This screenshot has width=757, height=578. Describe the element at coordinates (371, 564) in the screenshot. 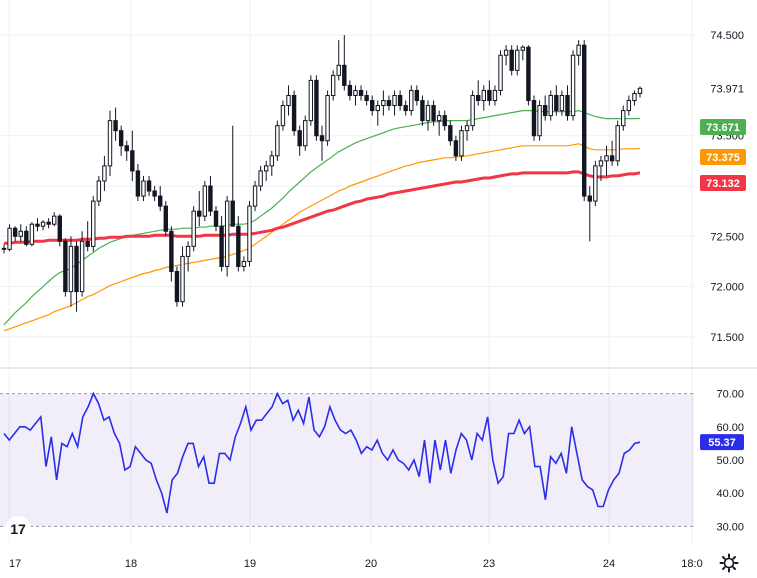

I see `x-tick-label: 20` at that location.